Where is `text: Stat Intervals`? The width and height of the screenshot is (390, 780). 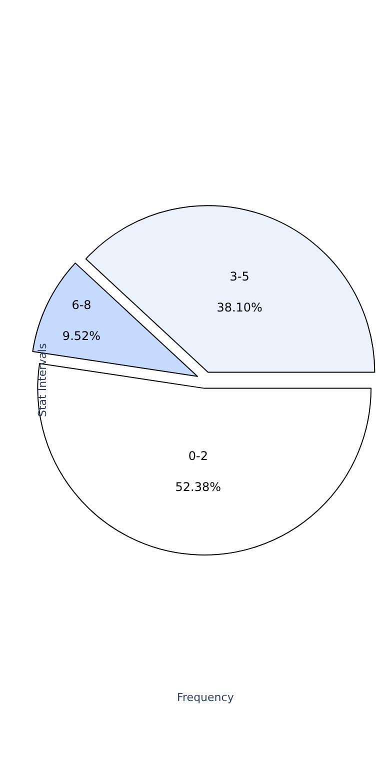 text: Stat Intervals is located at coordinates (42, 380).